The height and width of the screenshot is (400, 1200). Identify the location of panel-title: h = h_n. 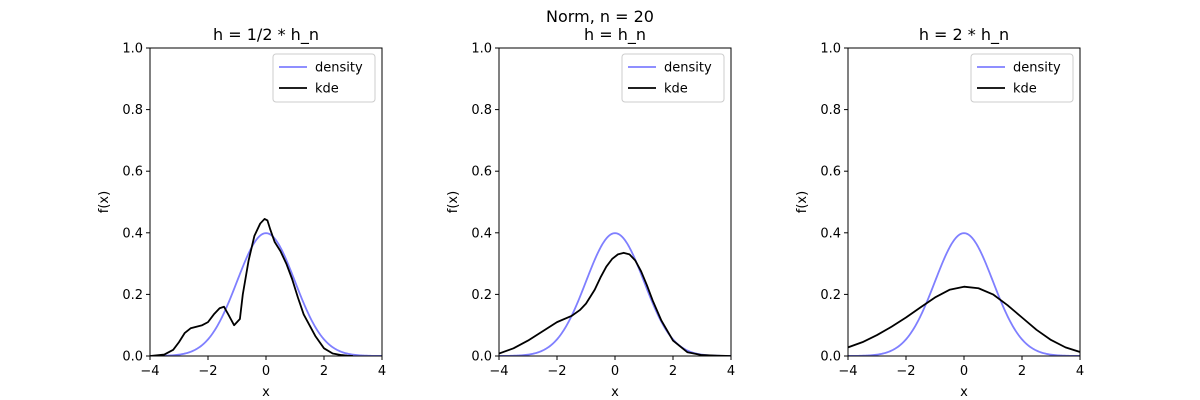
(615, 35).